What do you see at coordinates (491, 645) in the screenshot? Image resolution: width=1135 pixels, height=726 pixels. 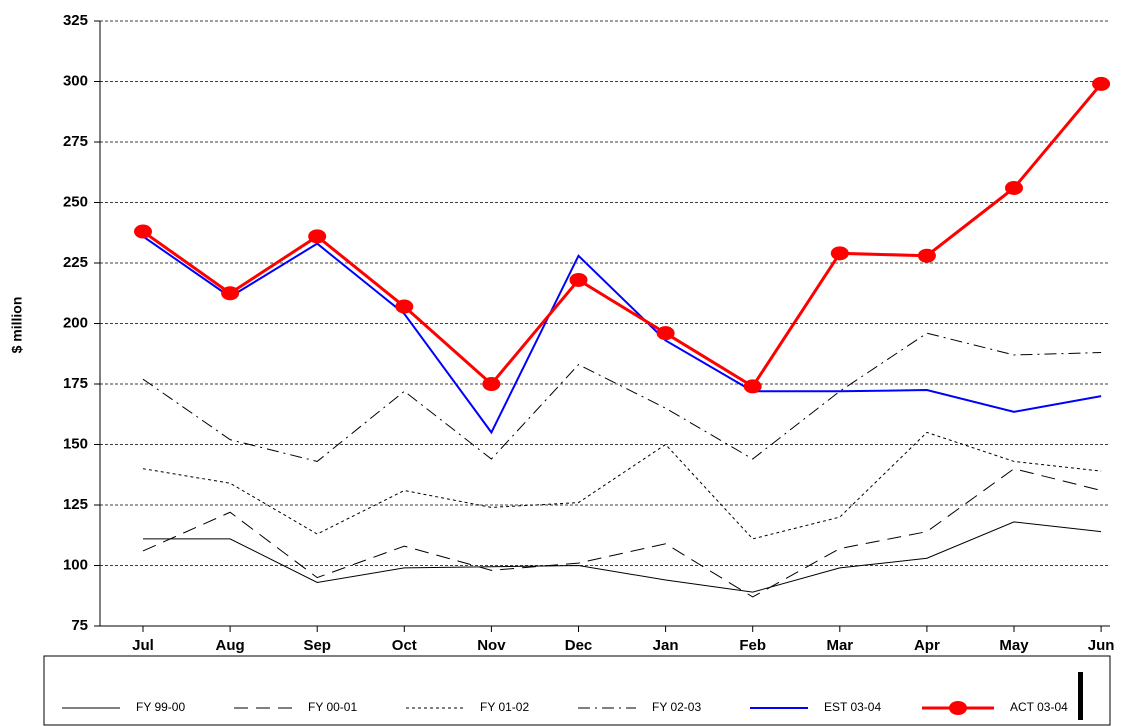 I see `x-tick-label: Nov` at bounding box center [491, 645].